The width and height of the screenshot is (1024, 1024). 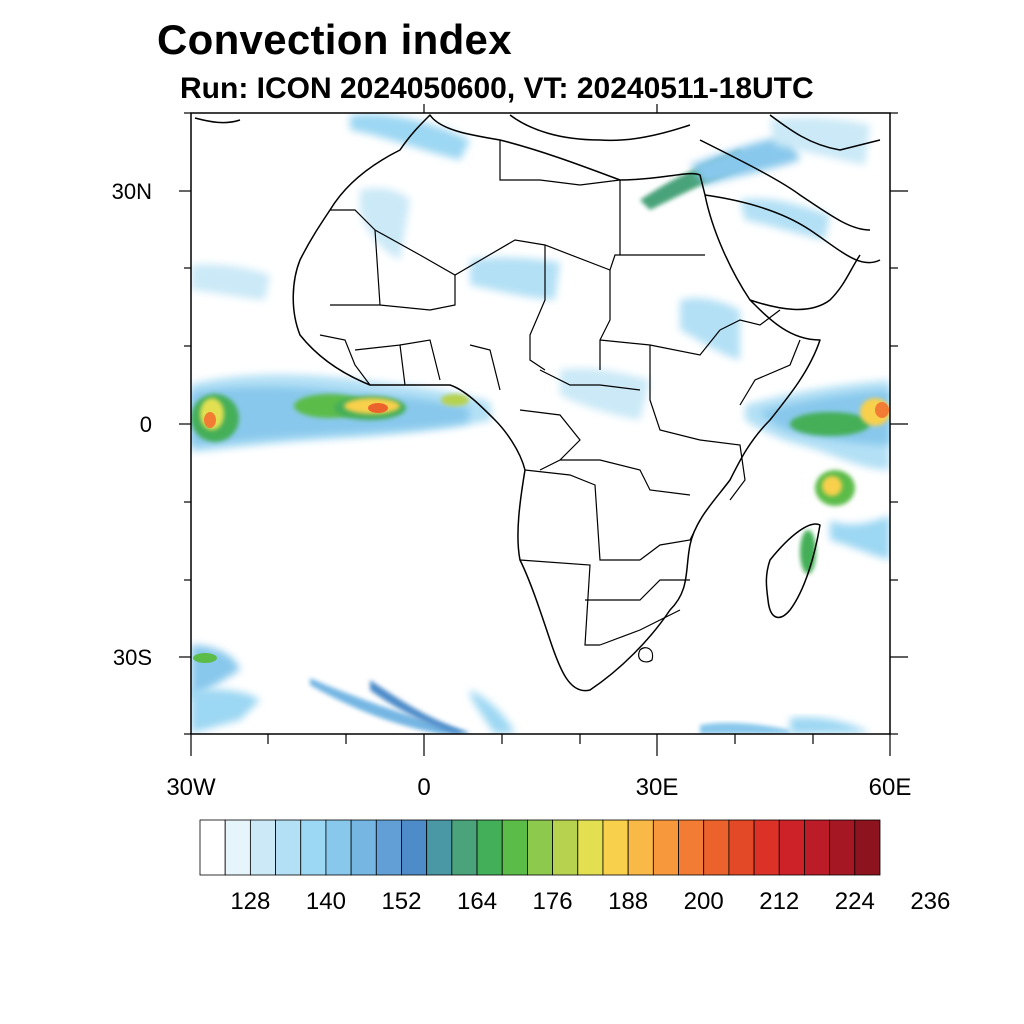 I want to click on colorbar-tick-label: 152, so click(x=401, y=901).